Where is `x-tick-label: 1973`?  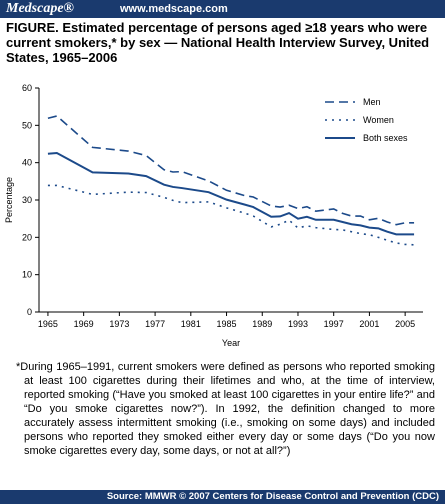
x-tick-label: 1973 is located at coordinates (119, 324).